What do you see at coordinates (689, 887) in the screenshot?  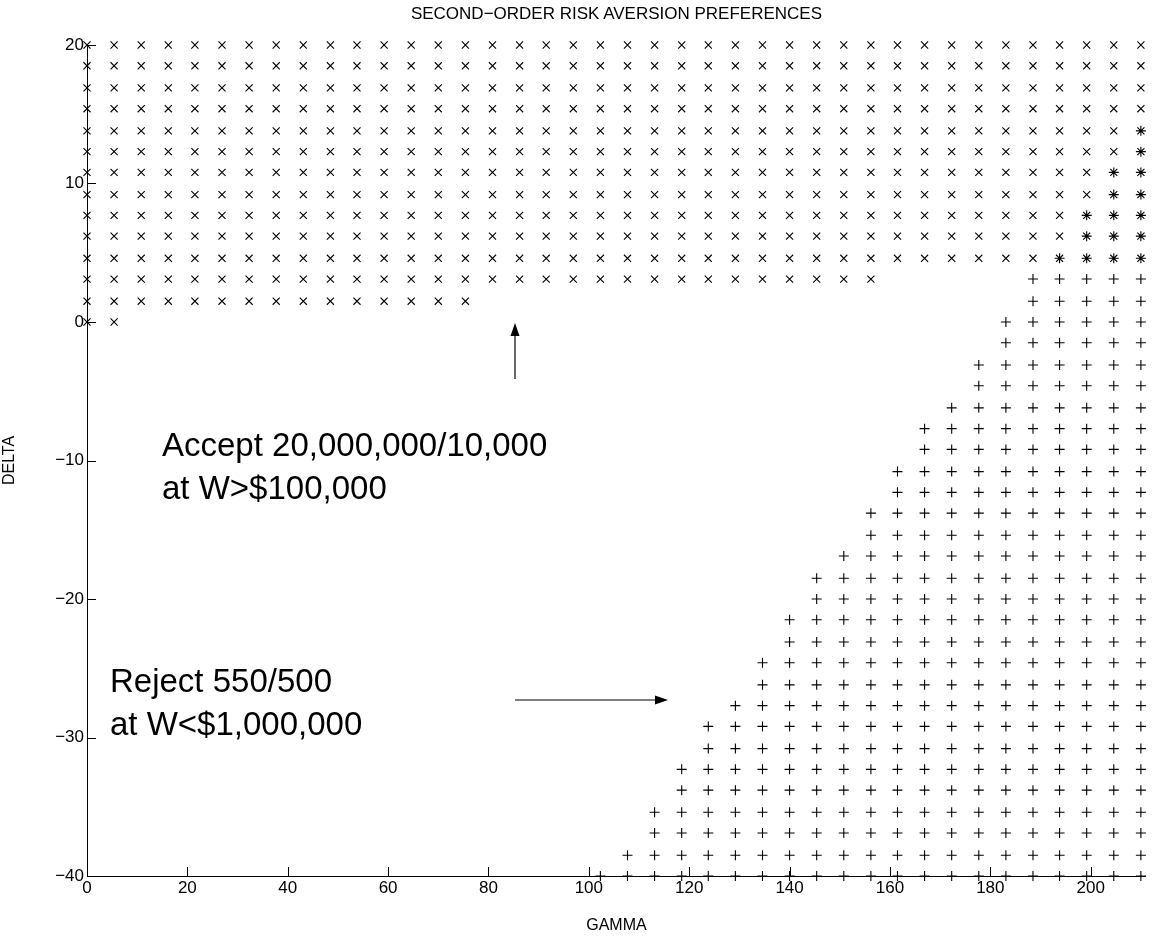 I see `x-tick-label: 120` at bounding box center [689, 887].